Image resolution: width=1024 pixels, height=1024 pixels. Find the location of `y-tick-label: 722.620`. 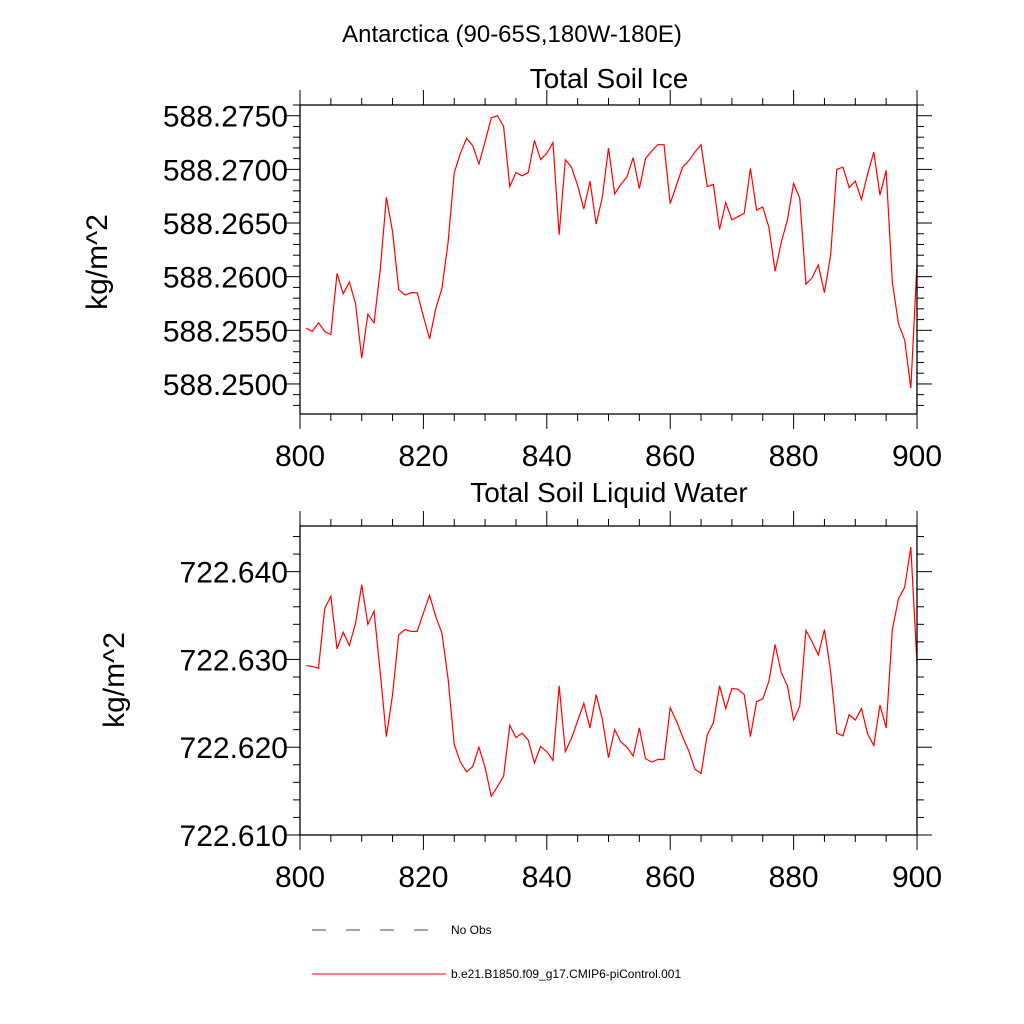

y-tick-label: 722.620 is located at coordinates (234, 748).